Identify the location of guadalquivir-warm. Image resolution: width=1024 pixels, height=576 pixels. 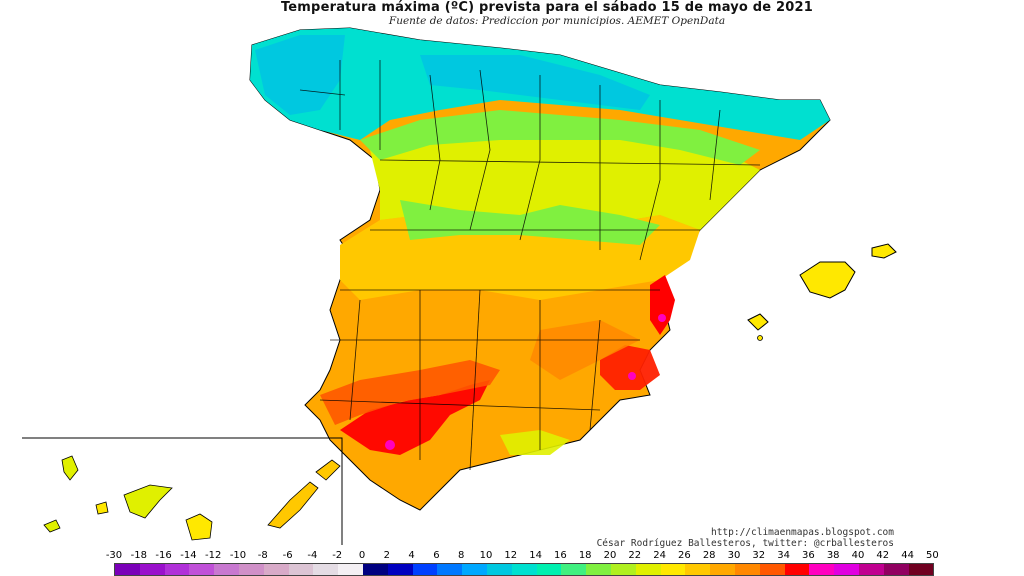
(410, 392).